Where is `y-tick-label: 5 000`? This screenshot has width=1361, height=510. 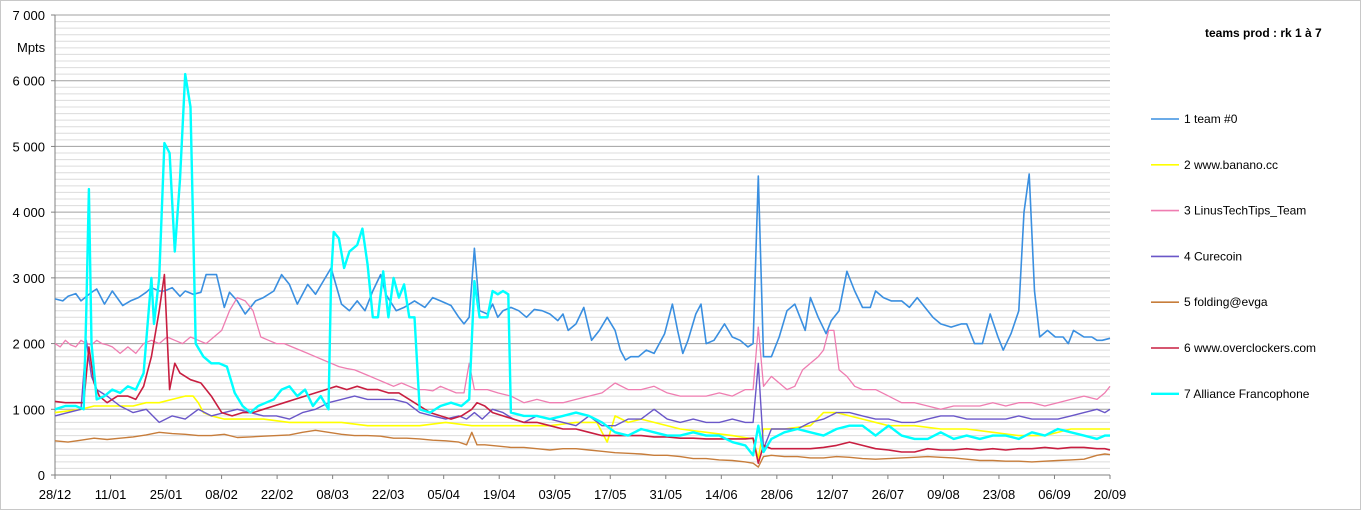
y-tick-label: 5 000 is located at coordinates (28, 146).